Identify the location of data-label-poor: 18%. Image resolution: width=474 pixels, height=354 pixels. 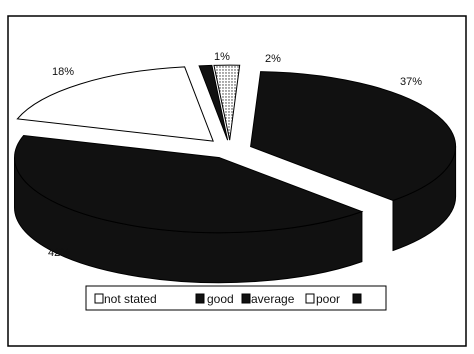
(63, 72).